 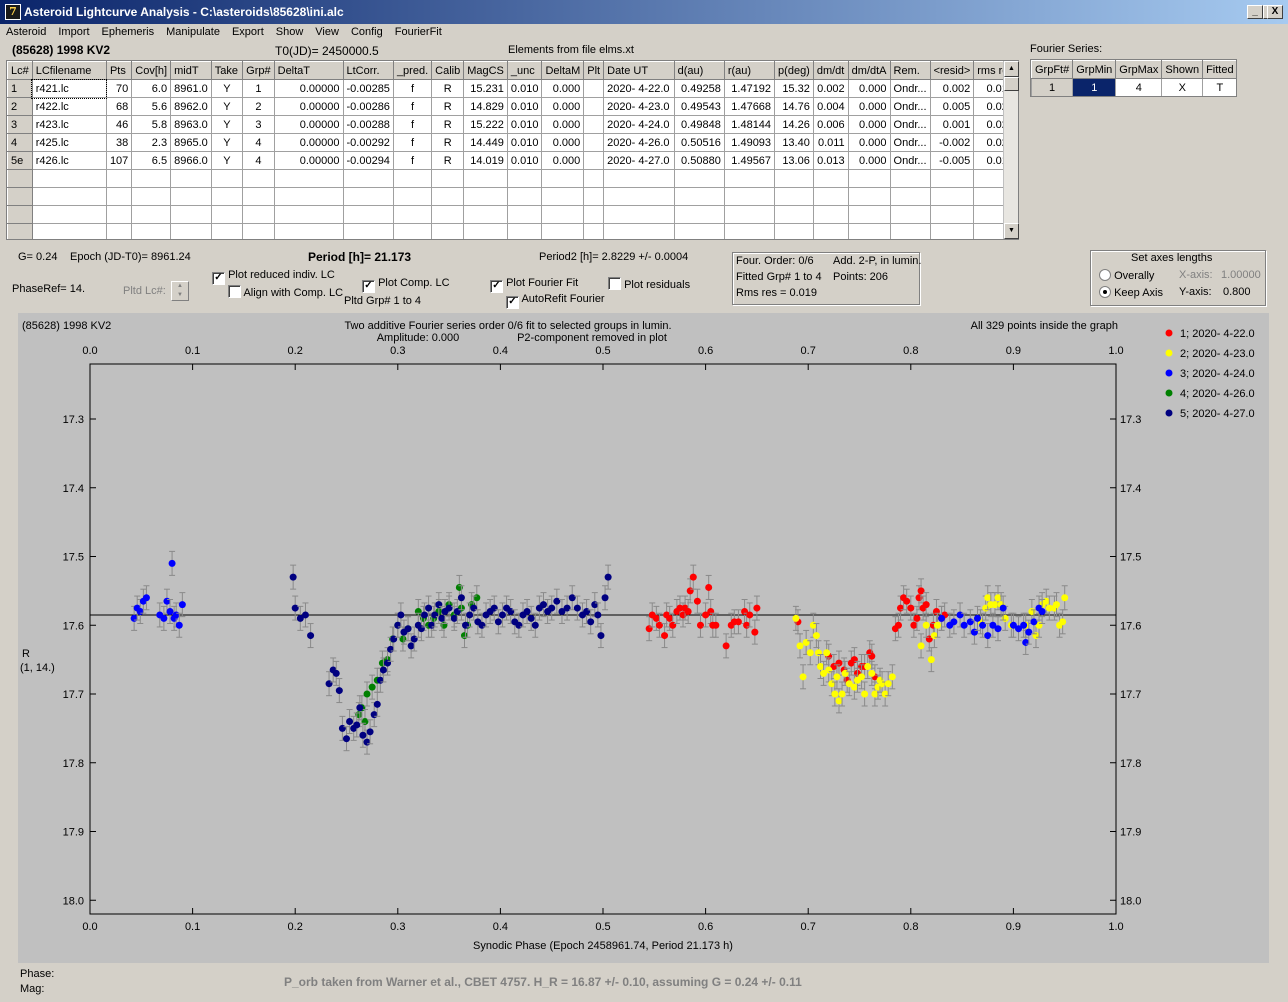 What do you see at coordinates (485, 106) in the screenshot?
I see `table-cell: 14.829` at bounding box center [485, 106].